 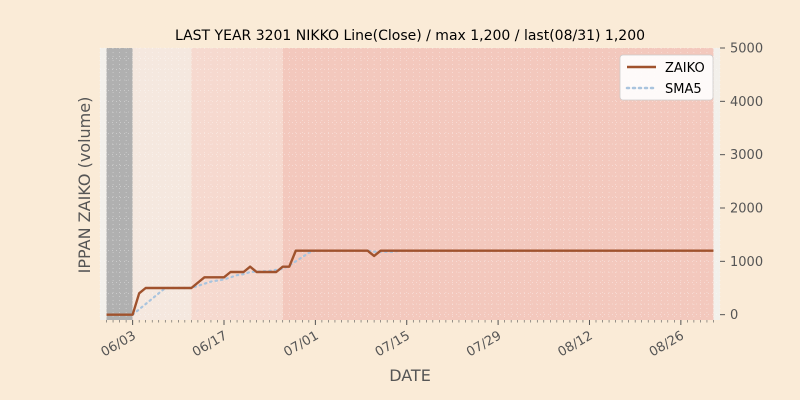 I want to click on legend: ZAIKO SMA5, so click(x=666, y=77).